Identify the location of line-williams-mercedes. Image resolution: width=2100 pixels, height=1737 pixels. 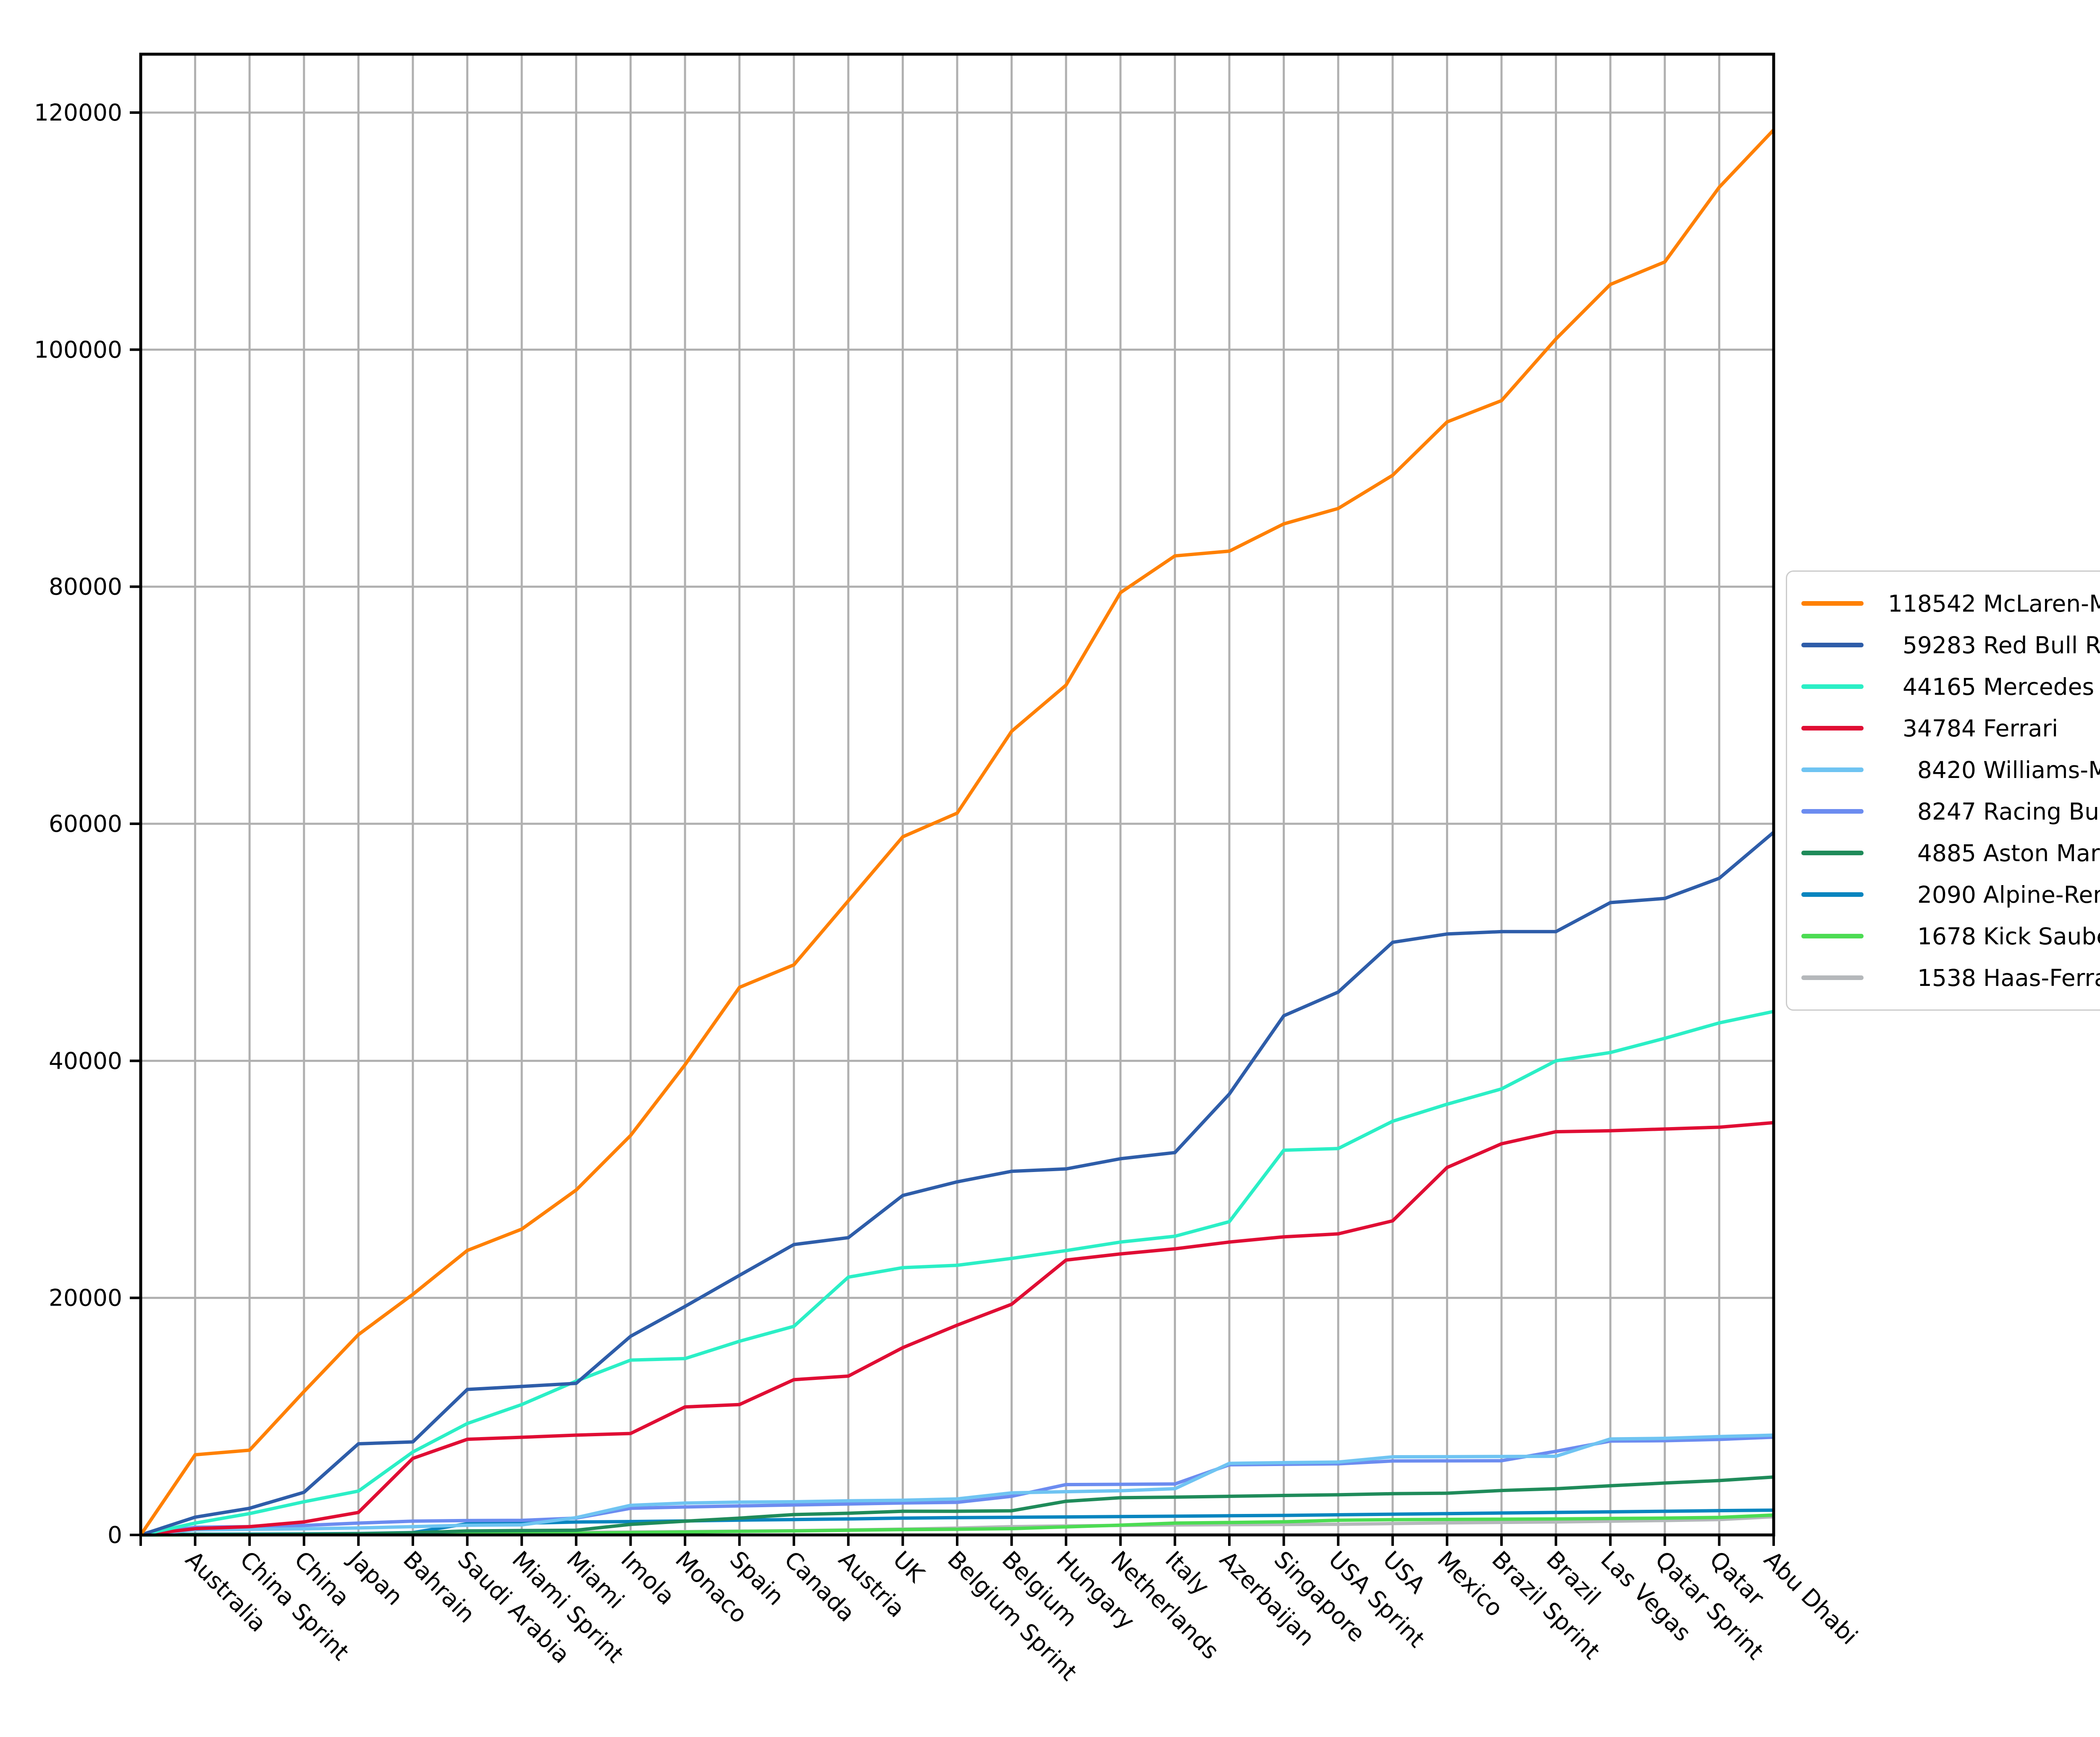
(957, 1485).